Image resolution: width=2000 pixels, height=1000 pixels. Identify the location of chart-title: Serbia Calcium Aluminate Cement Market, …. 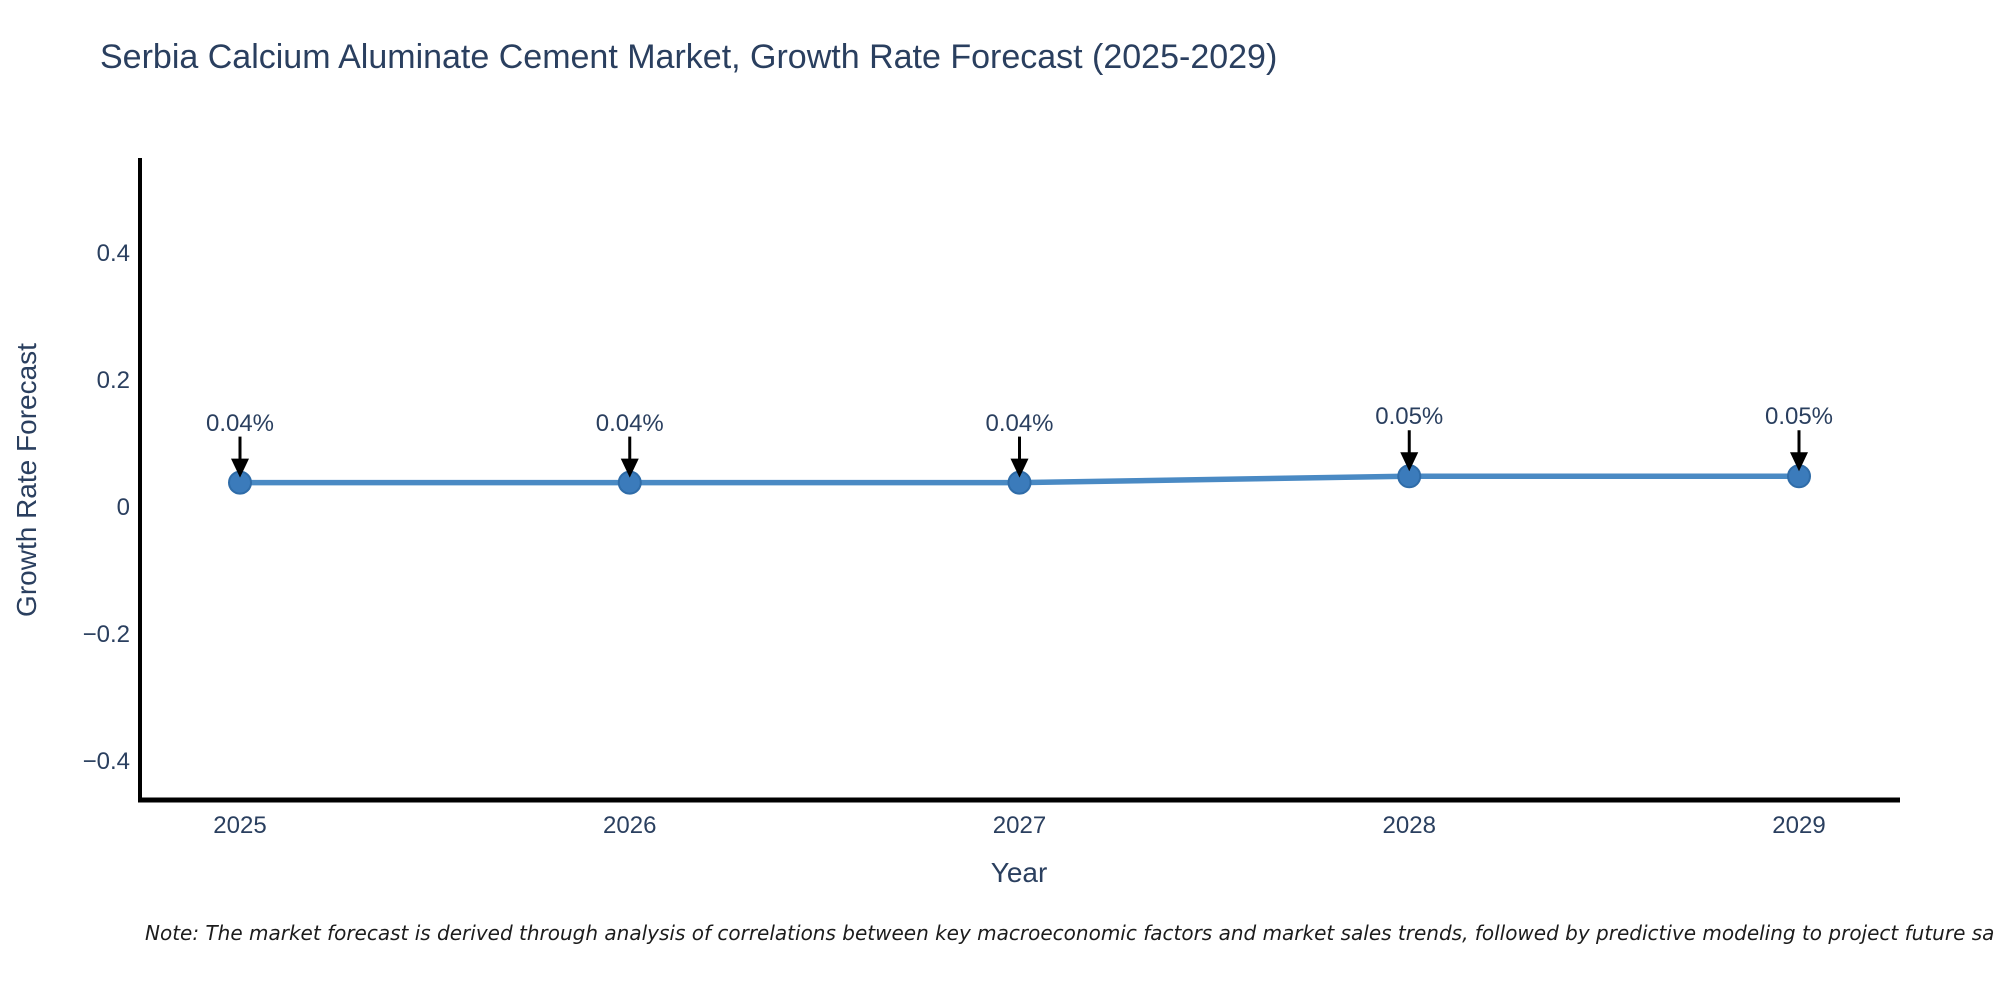
(689, 57).